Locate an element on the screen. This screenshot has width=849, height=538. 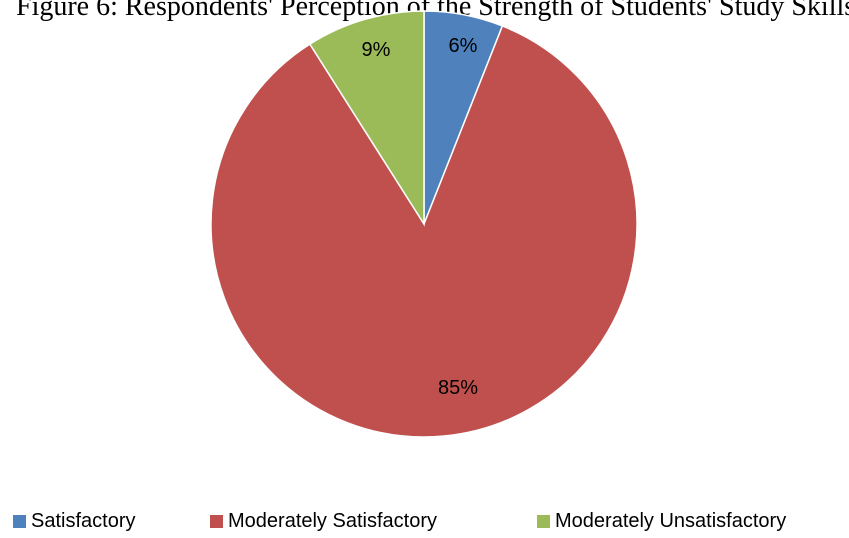
data-label-moderately-unsatisfactory: 9% is located at coordinates (376, 50).